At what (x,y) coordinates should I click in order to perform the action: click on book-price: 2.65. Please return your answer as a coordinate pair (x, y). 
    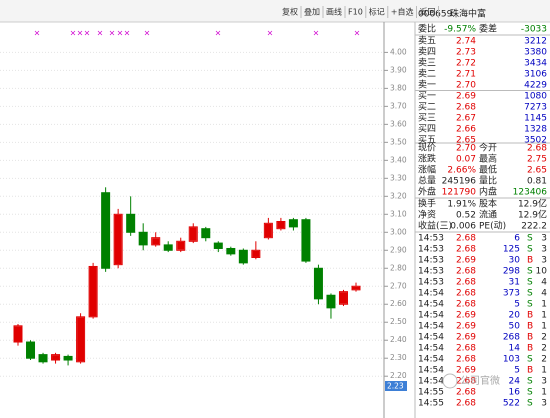
    Looking at the image, I should click on (466, 141).